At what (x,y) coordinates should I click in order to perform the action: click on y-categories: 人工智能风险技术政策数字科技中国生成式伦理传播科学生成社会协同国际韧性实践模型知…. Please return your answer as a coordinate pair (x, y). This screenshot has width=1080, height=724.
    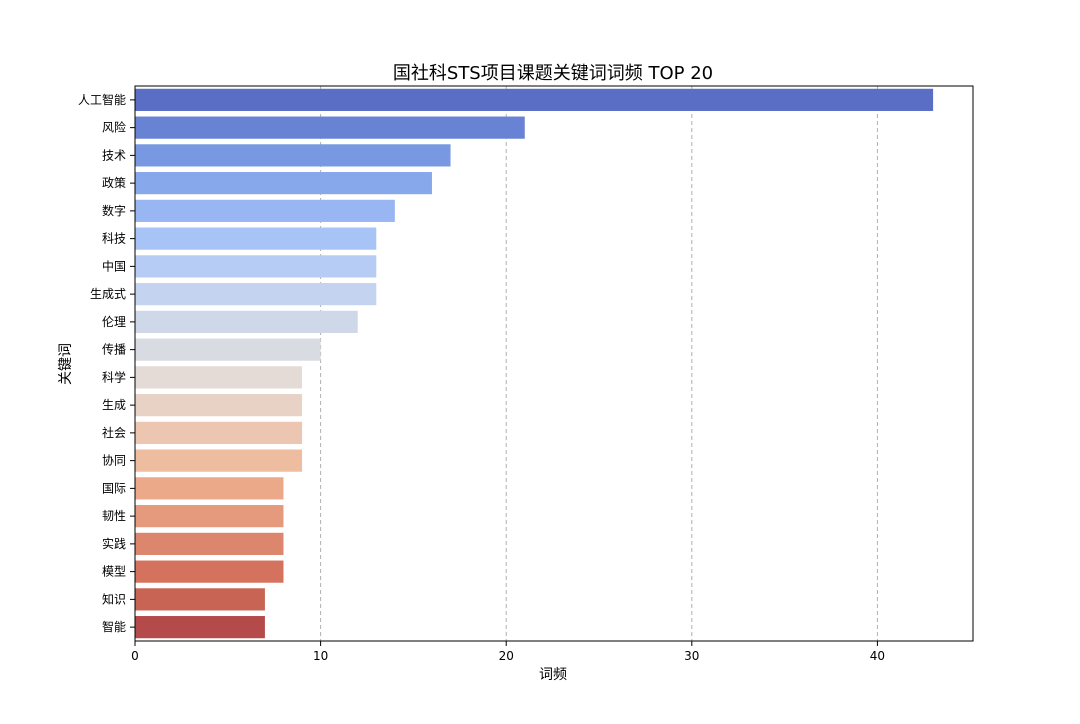
    Looking at the image, I should click on (106, 363).